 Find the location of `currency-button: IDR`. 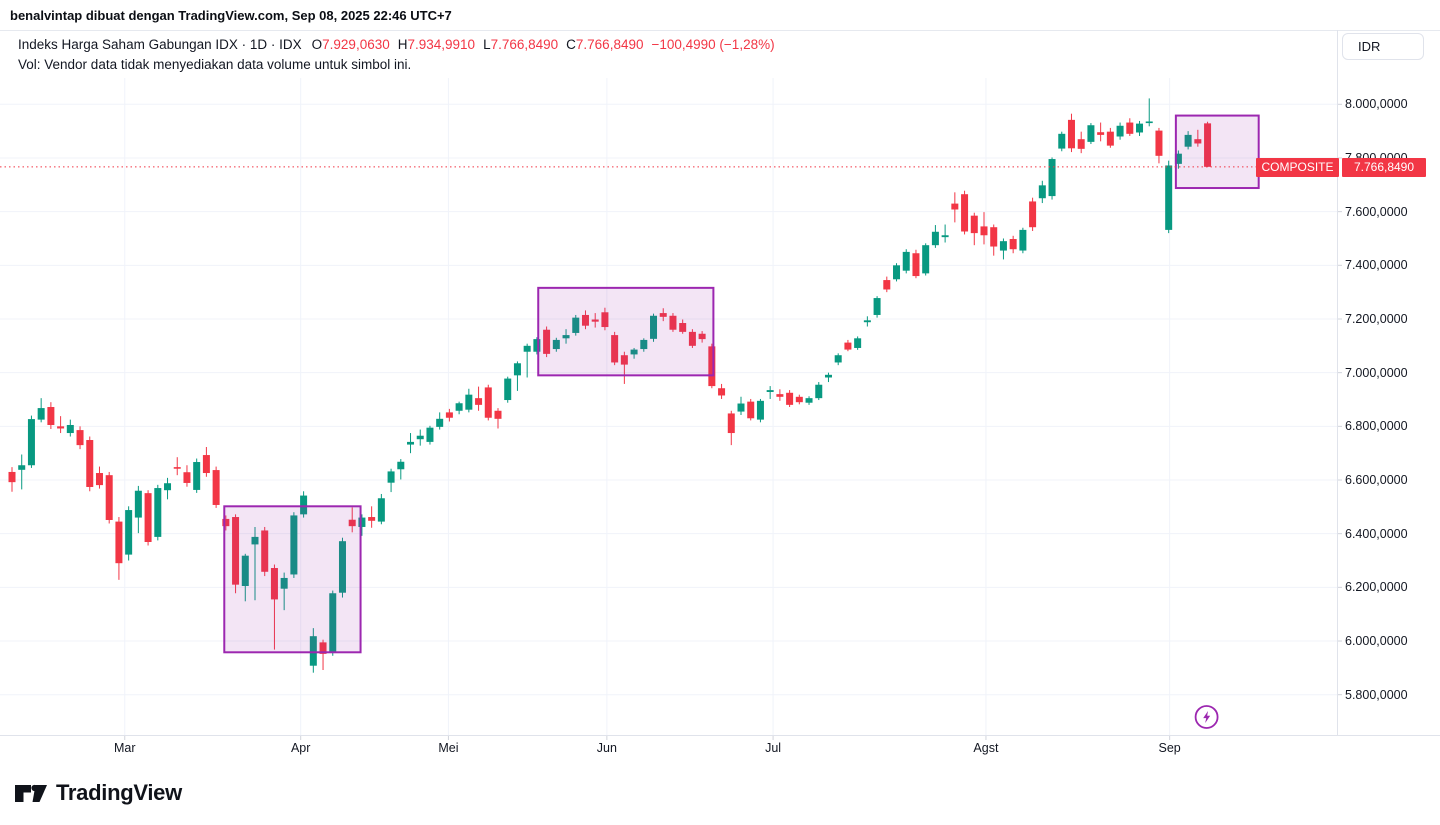

currency-button: IDR is located at coordinates (1383, 46).